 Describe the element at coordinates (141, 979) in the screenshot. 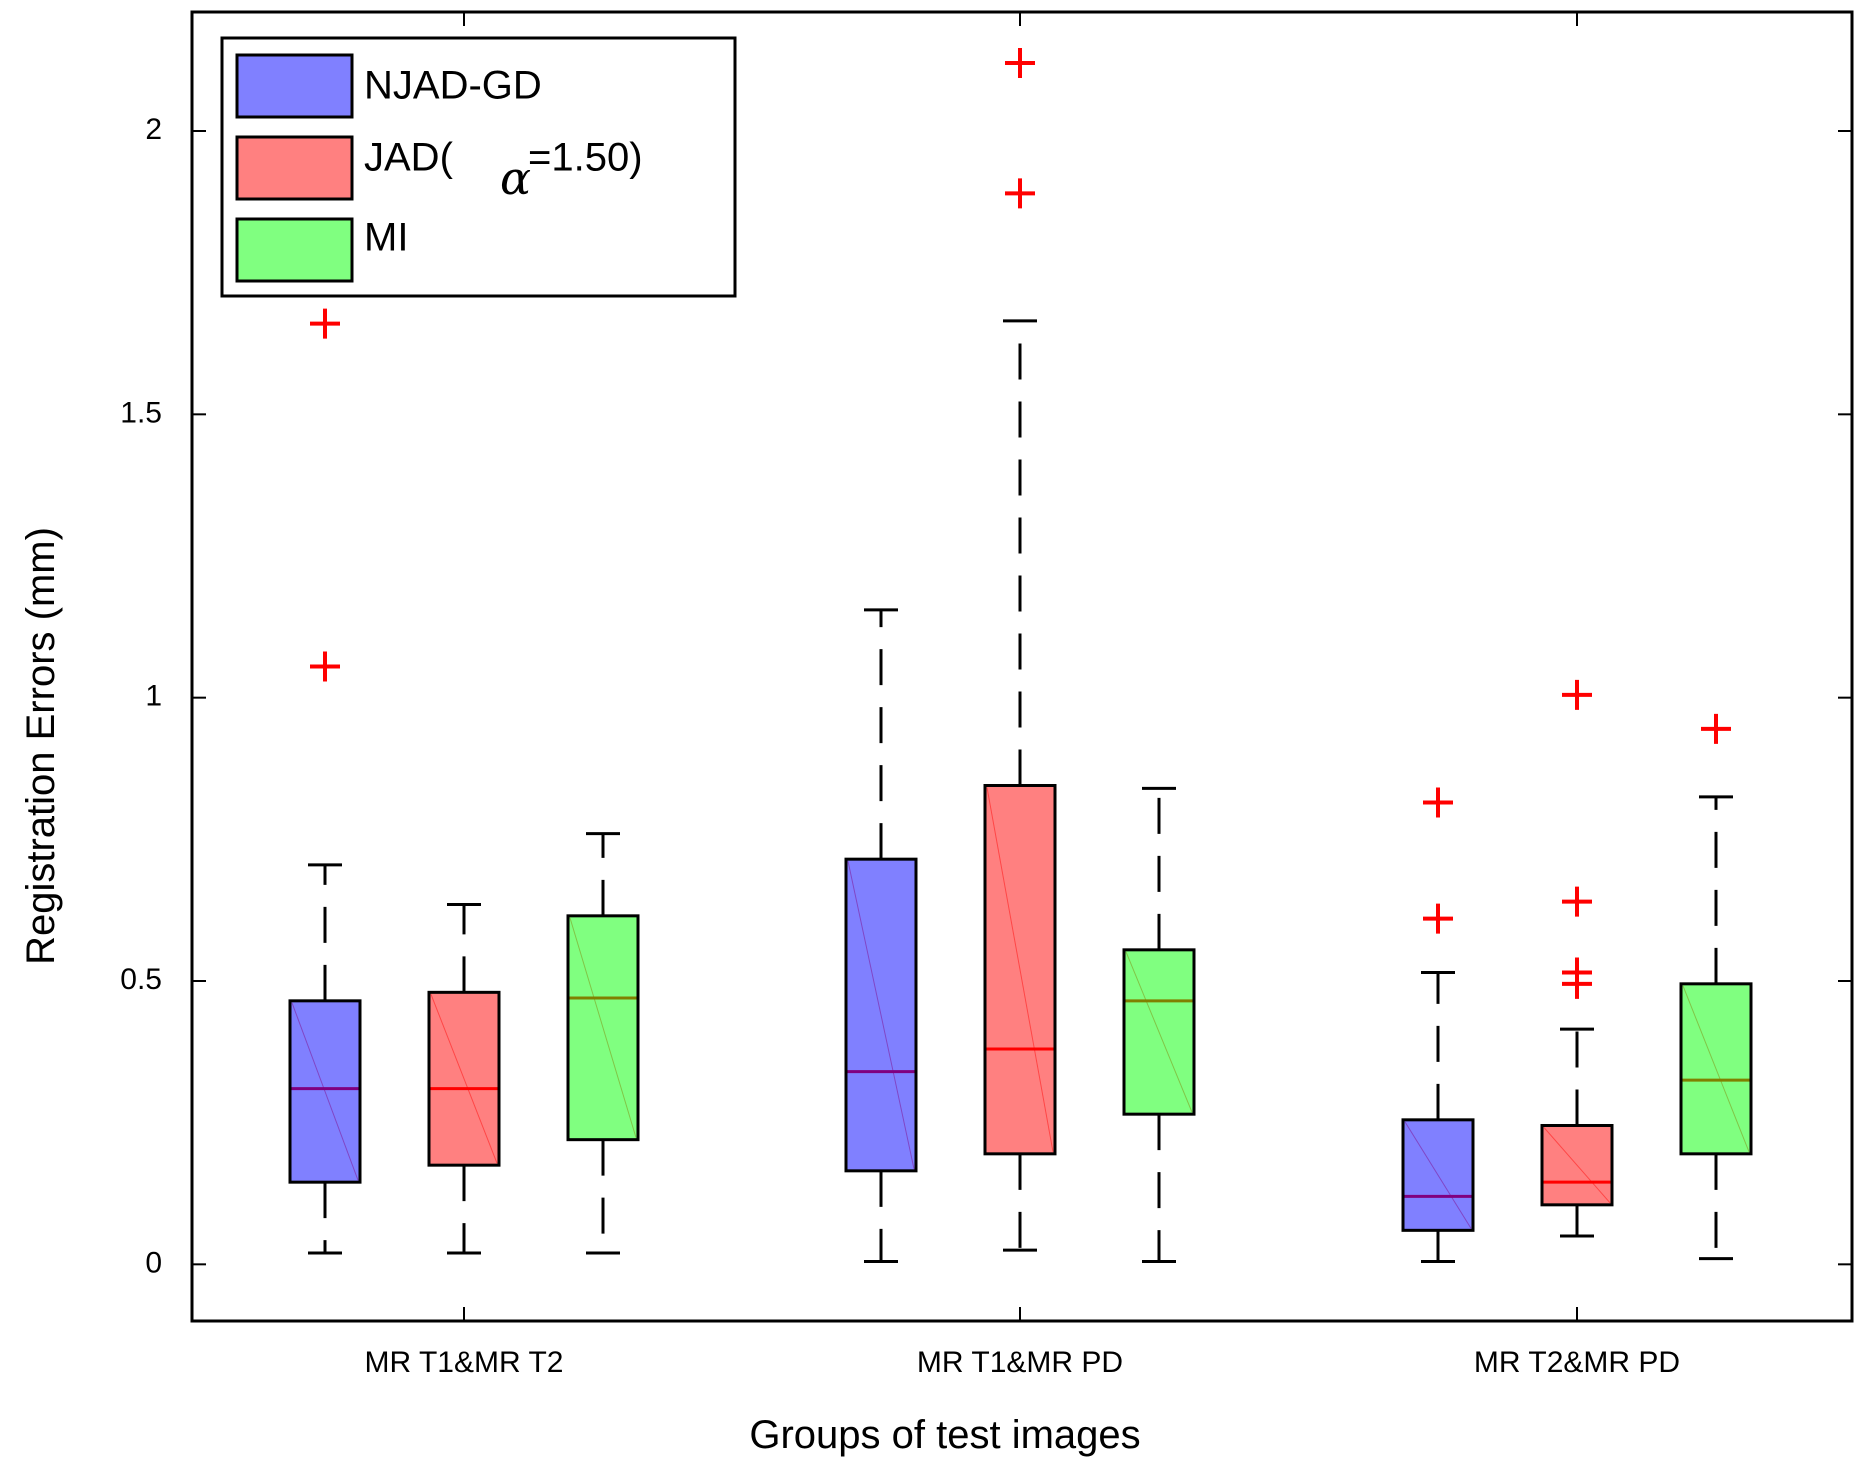

I see `y-tick-label: 0.5` at that location.